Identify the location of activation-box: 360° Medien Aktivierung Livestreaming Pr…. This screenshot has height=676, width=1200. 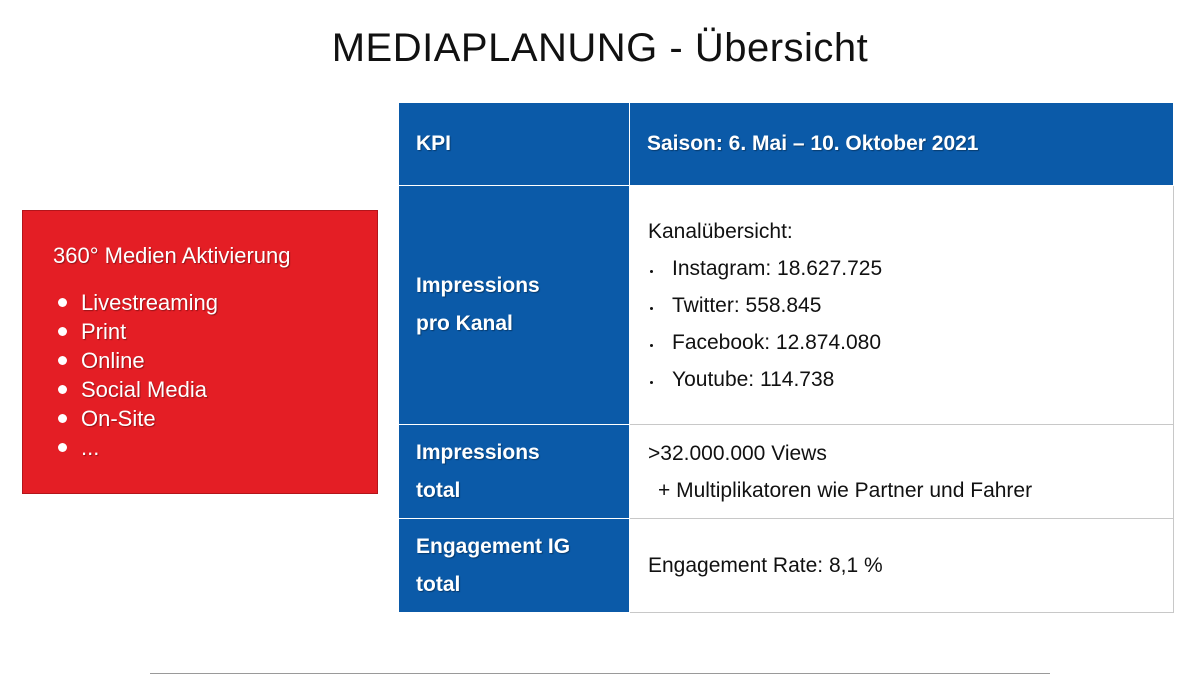
(200, 352).